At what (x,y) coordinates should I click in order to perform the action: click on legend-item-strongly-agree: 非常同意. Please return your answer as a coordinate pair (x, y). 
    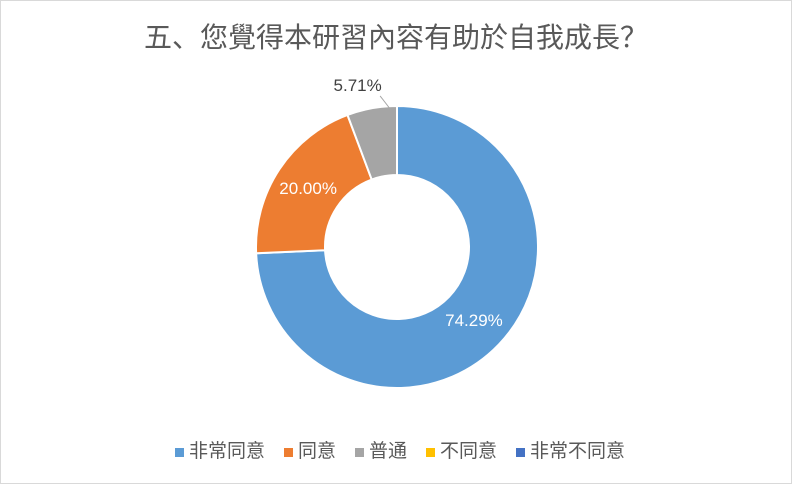
    Looking at the image, I should click on (219, 452).